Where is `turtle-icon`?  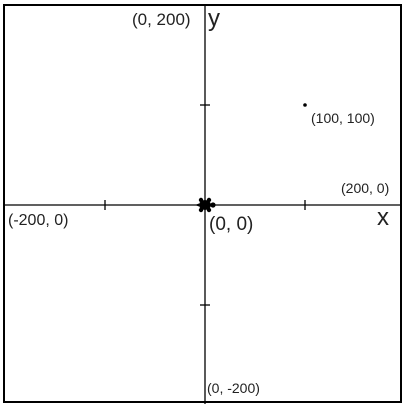 turtle-icon is located at coordinates (205, 205).